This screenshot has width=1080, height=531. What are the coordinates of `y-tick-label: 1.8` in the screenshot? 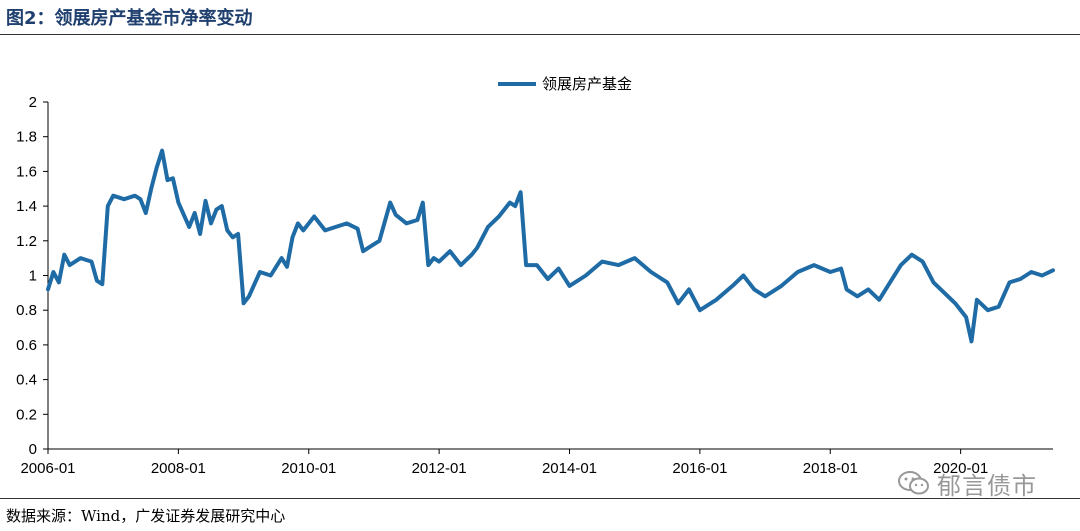 It's located at (26, 137).